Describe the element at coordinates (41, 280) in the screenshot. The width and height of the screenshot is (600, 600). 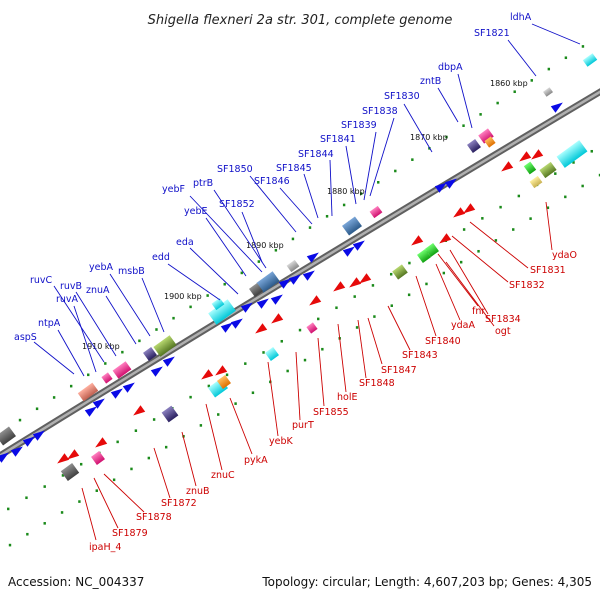
I see `gene-label-ruvC: ruvC` at that location.